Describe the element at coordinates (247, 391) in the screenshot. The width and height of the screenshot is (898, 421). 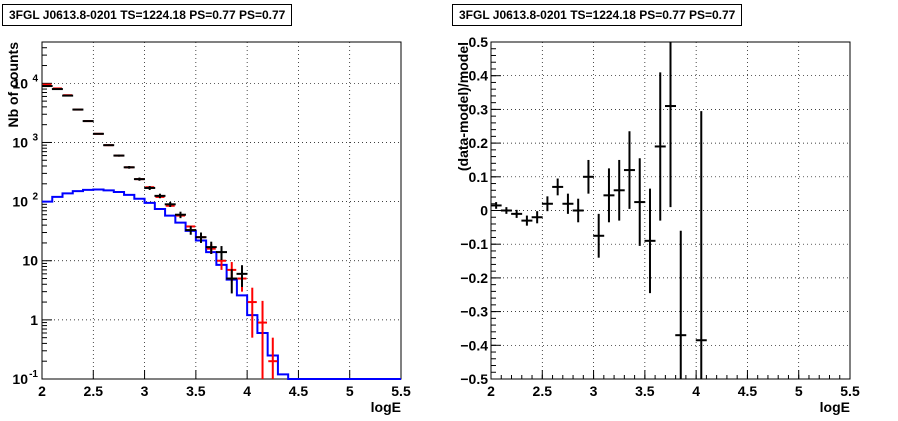
I see `counts-x-tick-label: 4` at that location.